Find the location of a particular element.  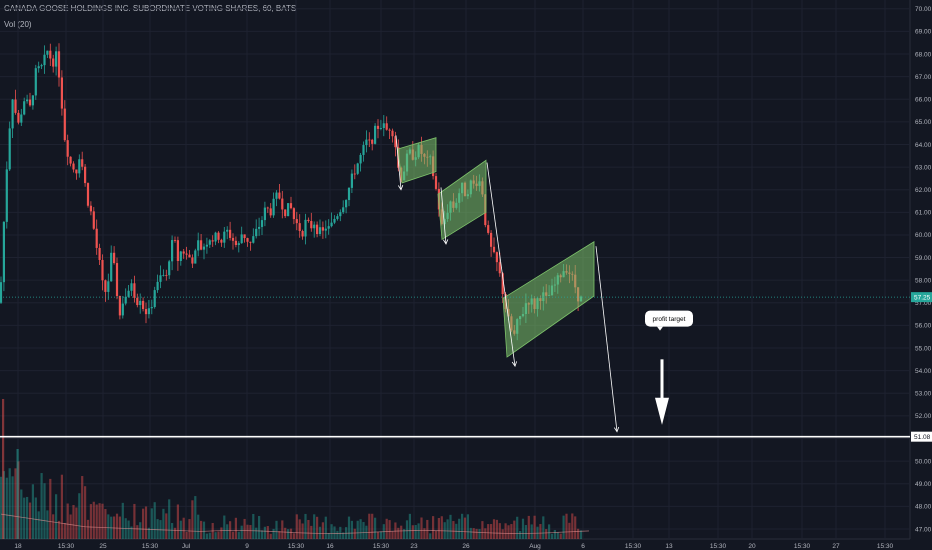

support-price-badge-text: 51.08 is located at coordinates (922, 437).